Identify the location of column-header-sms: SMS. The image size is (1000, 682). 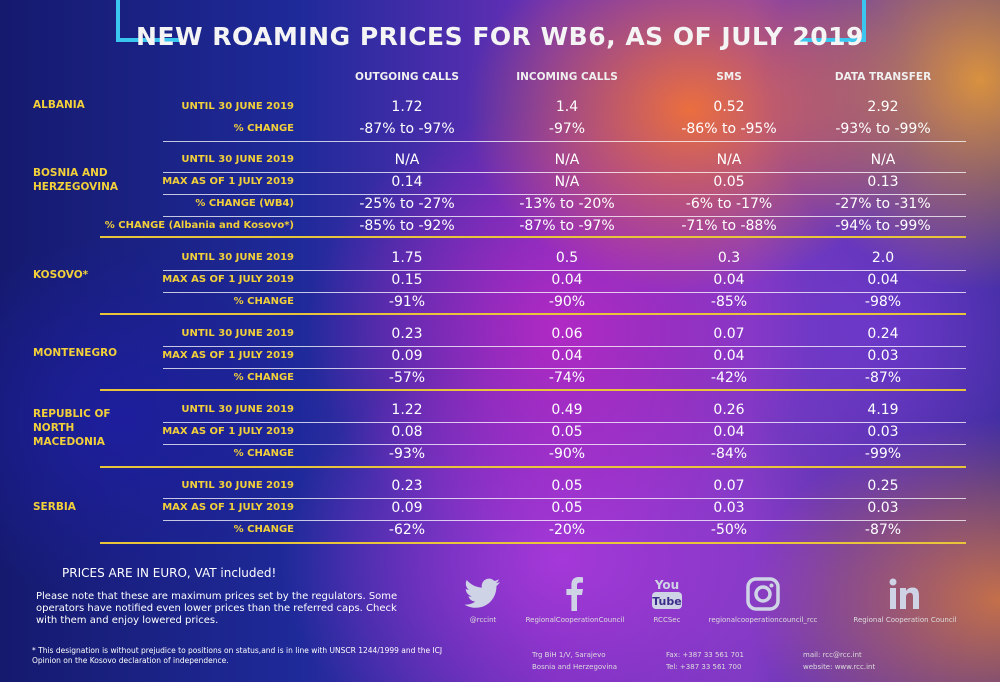
(729, 77).